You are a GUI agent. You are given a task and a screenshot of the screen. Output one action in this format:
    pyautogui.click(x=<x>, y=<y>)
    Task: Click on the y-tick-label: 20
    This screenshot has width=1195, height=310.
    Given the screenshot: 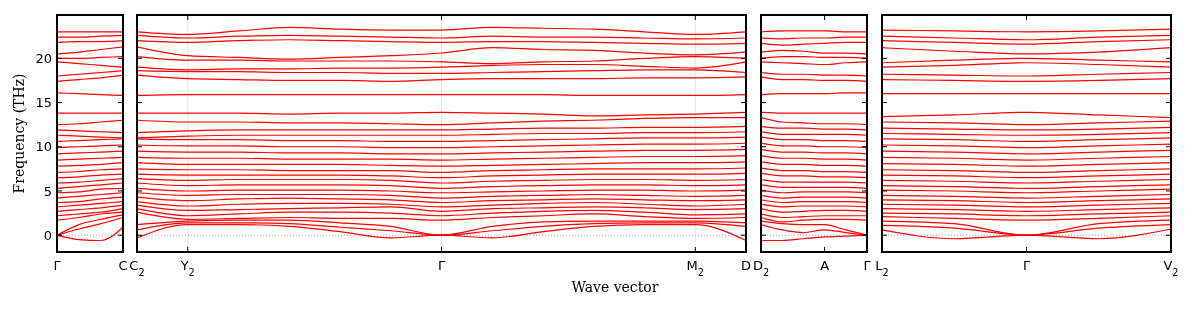 What is the action you would take?
    pyautogui.click(x=43, y=58)
    